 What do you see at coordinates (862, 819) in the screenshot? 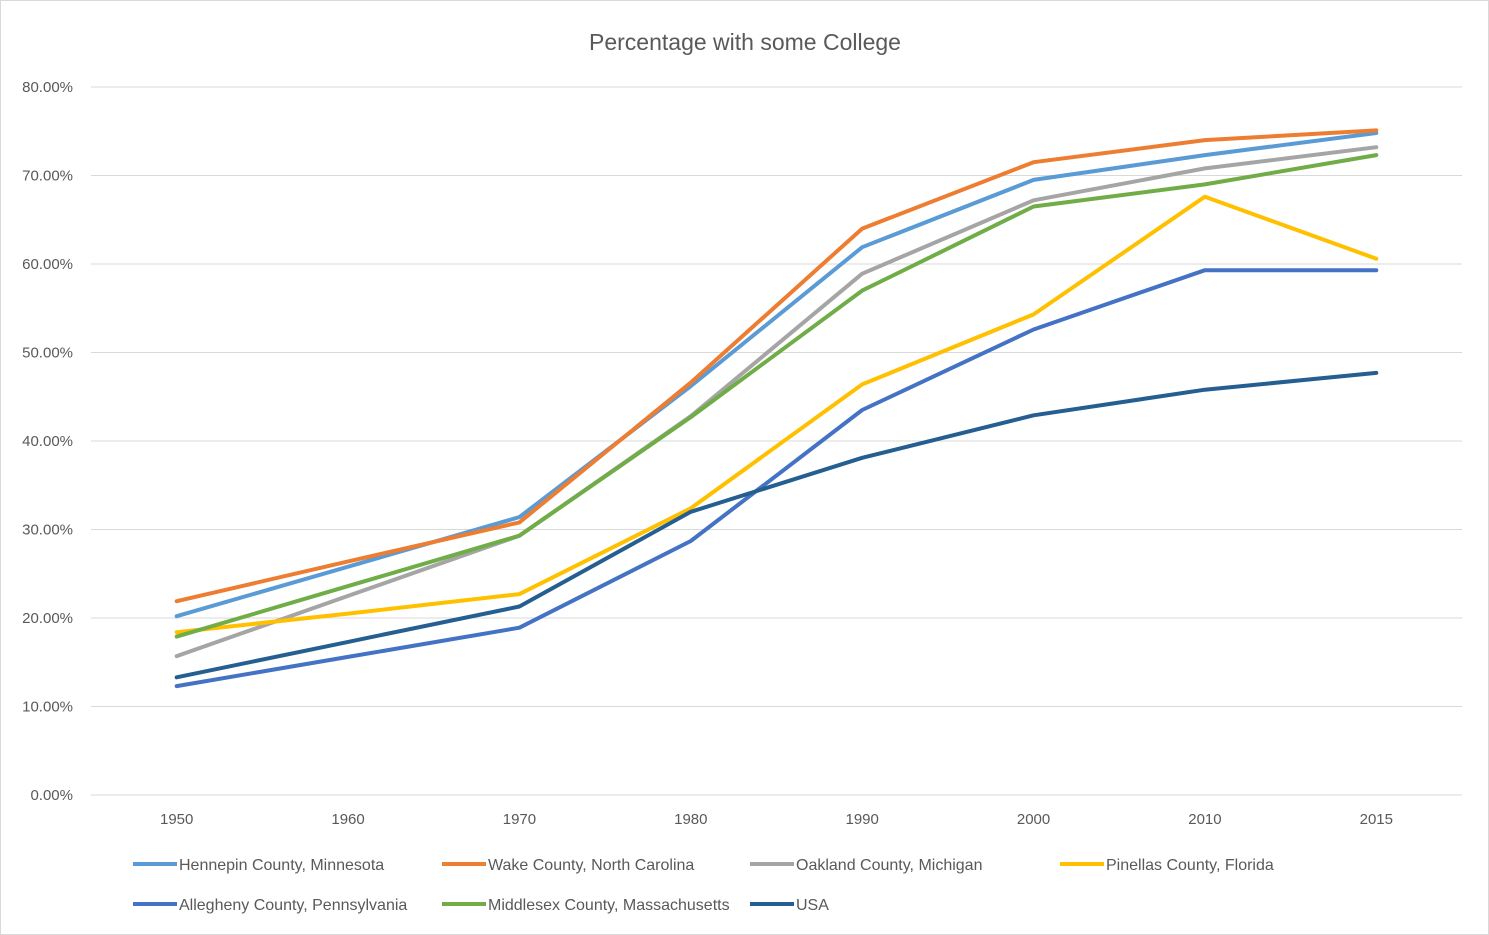
I see `x-tick-label: 1990` at bounding box center [862, 819].